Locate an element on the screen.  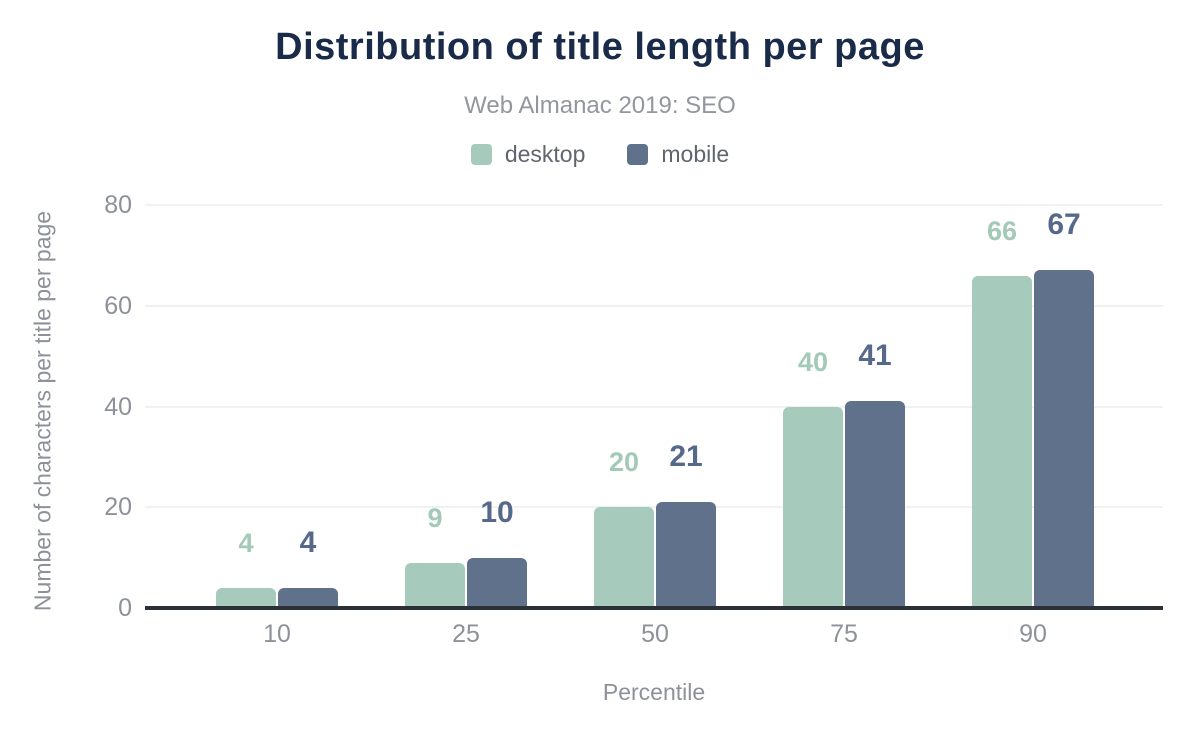
bar-desktop-p10 is located at coordinates (246, 597).